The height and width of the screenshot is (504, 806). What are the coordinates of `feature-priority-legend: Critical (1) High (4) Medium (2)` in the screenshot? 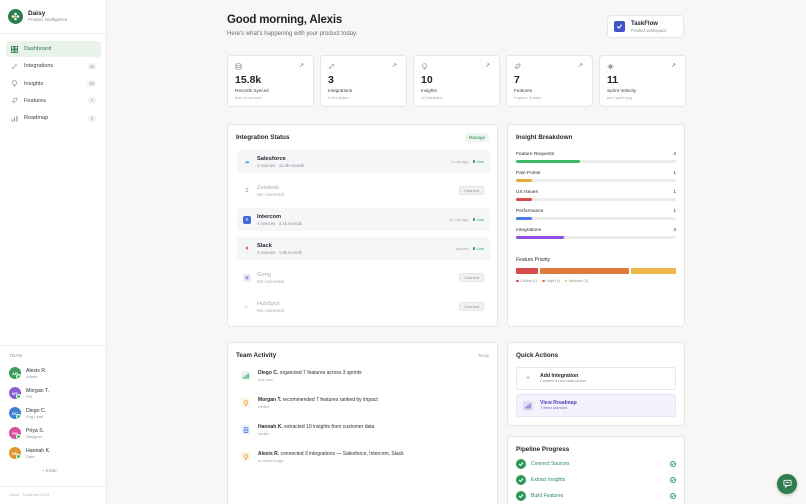 It's located at (552, 281).